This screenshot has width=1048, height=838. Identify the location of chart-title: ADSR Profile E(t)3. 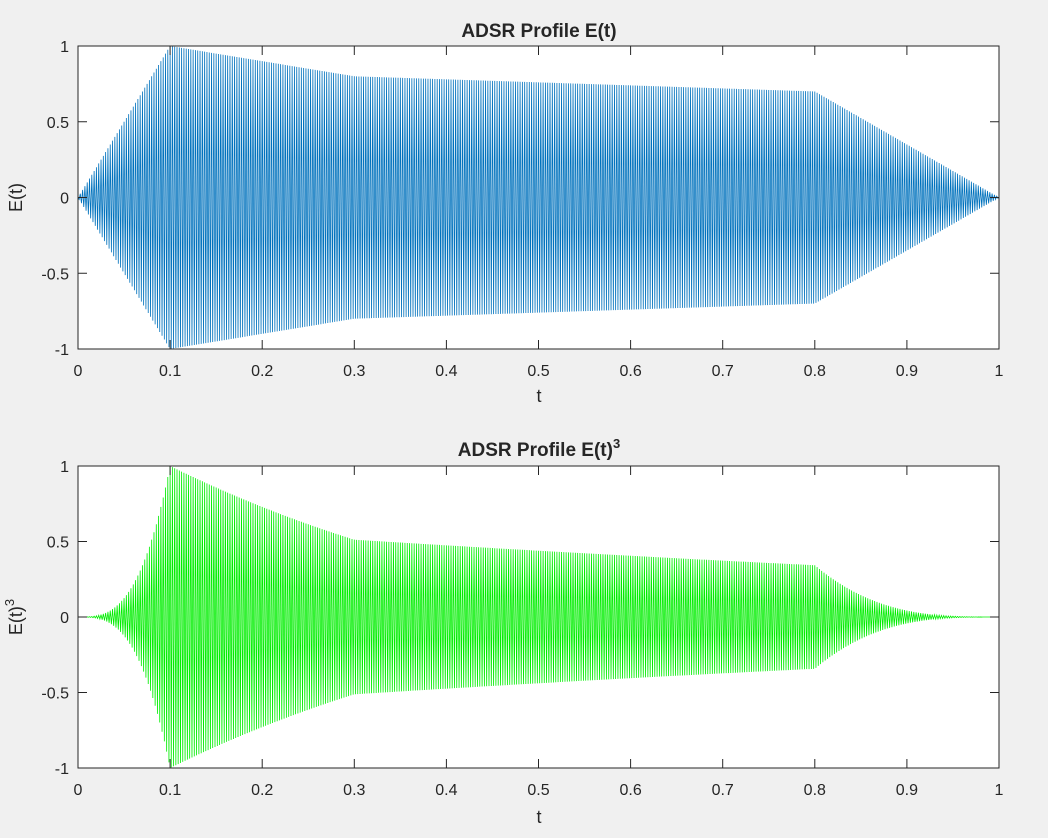
(539, 448).